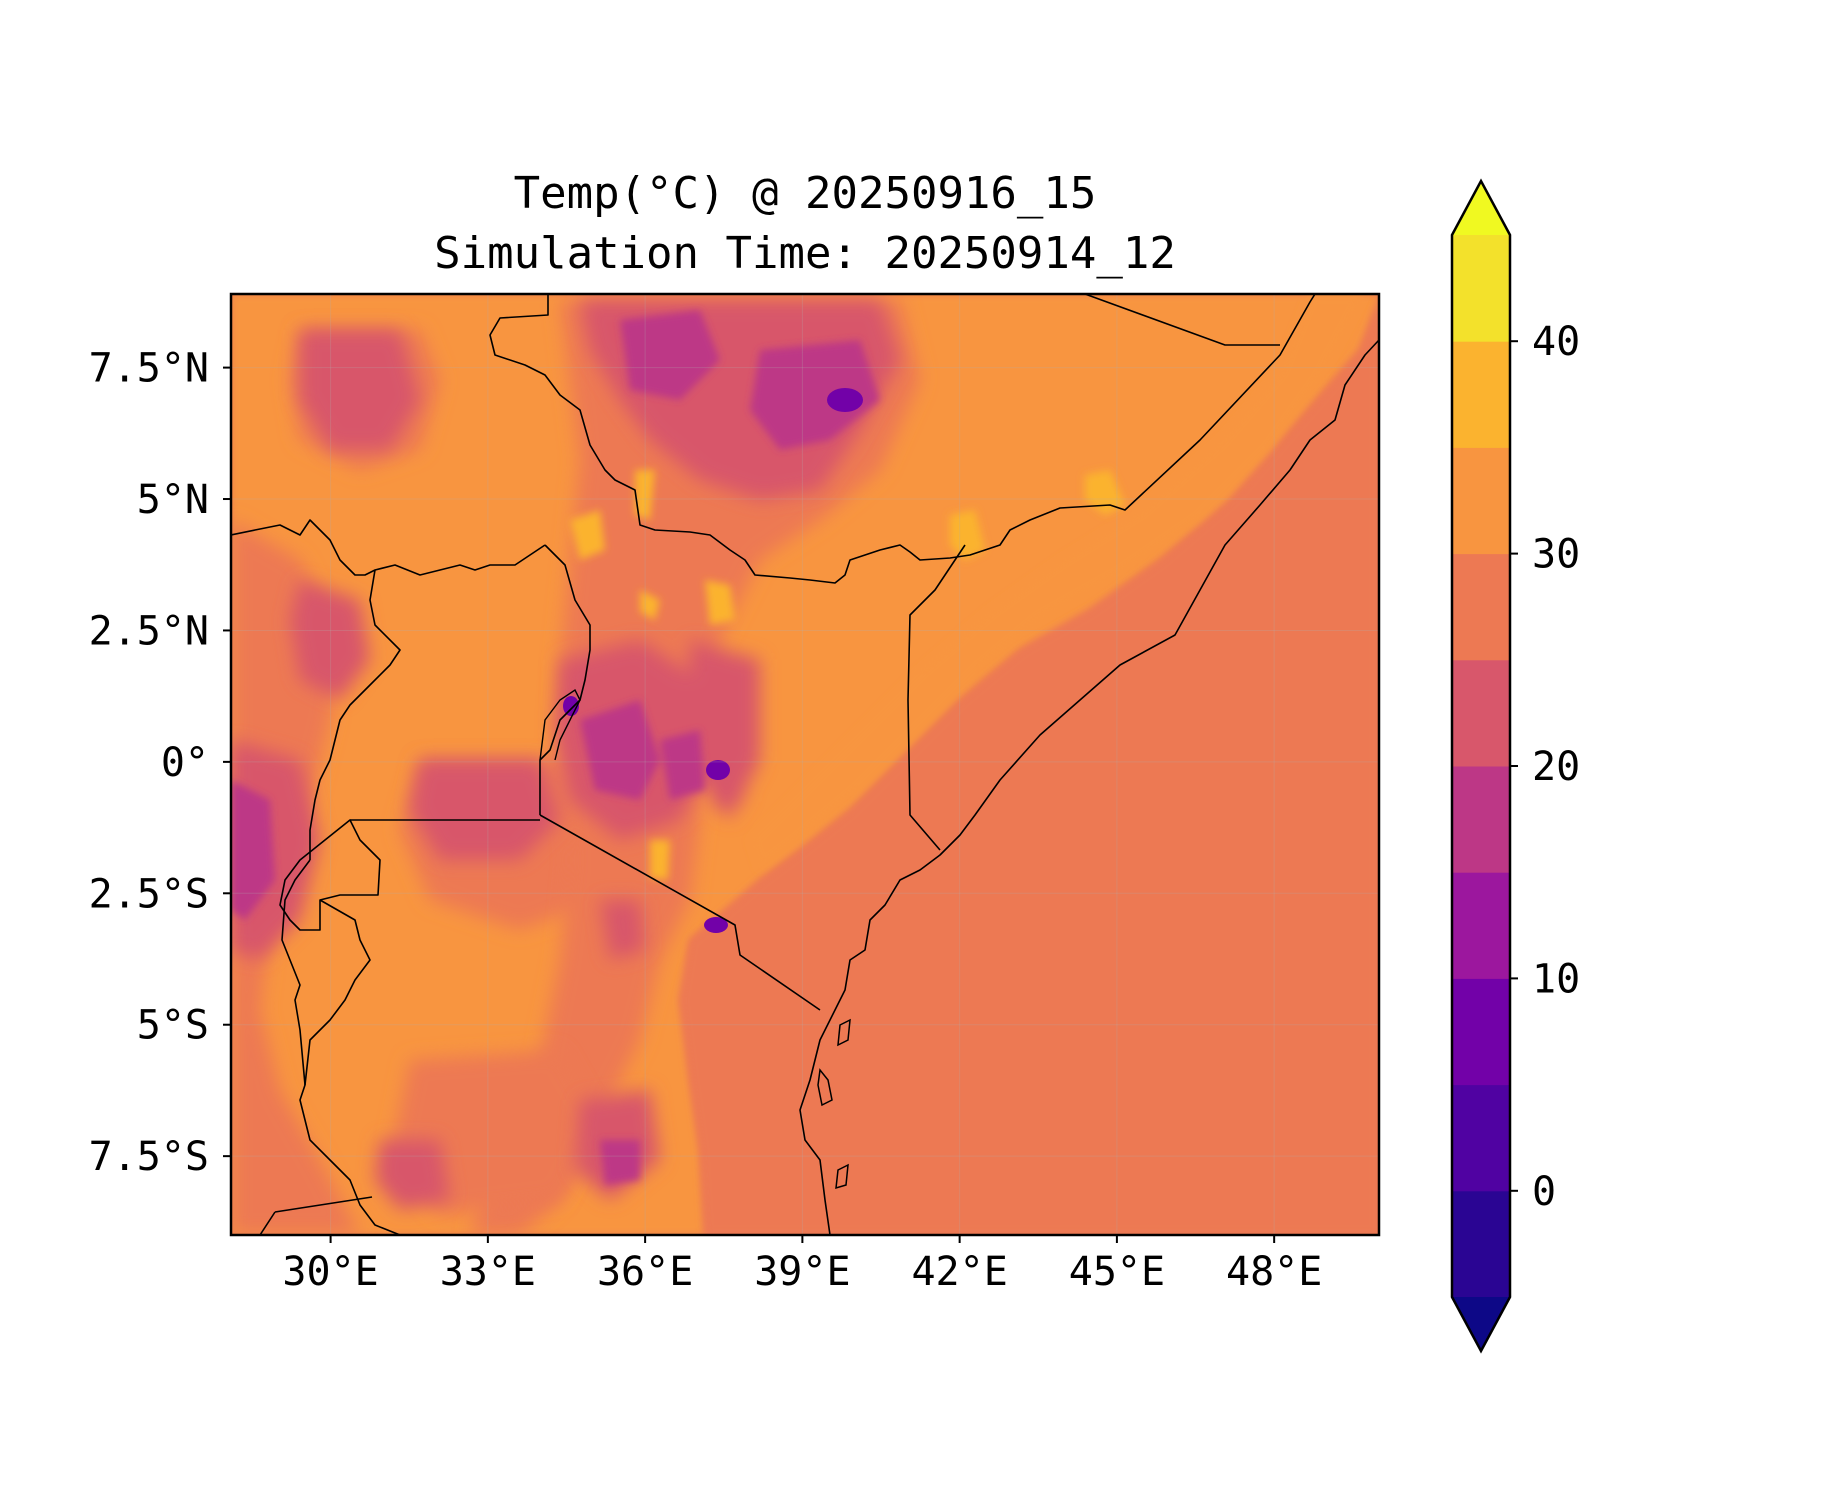 This screenshot has width=1833, height=1505. I want to click on border-uganda-drc, so click(355, 714).